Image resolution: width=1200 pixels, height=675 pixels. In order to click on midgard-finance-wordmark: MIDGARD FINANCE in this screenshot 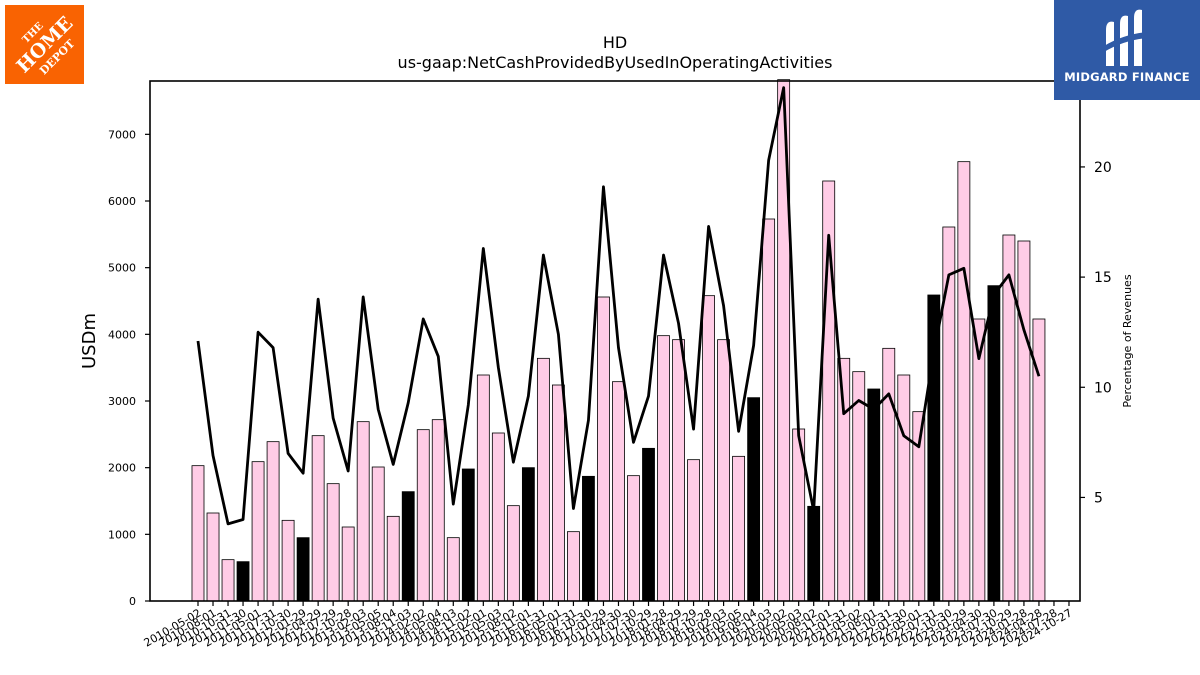, I will do `click(1127, 77)`.